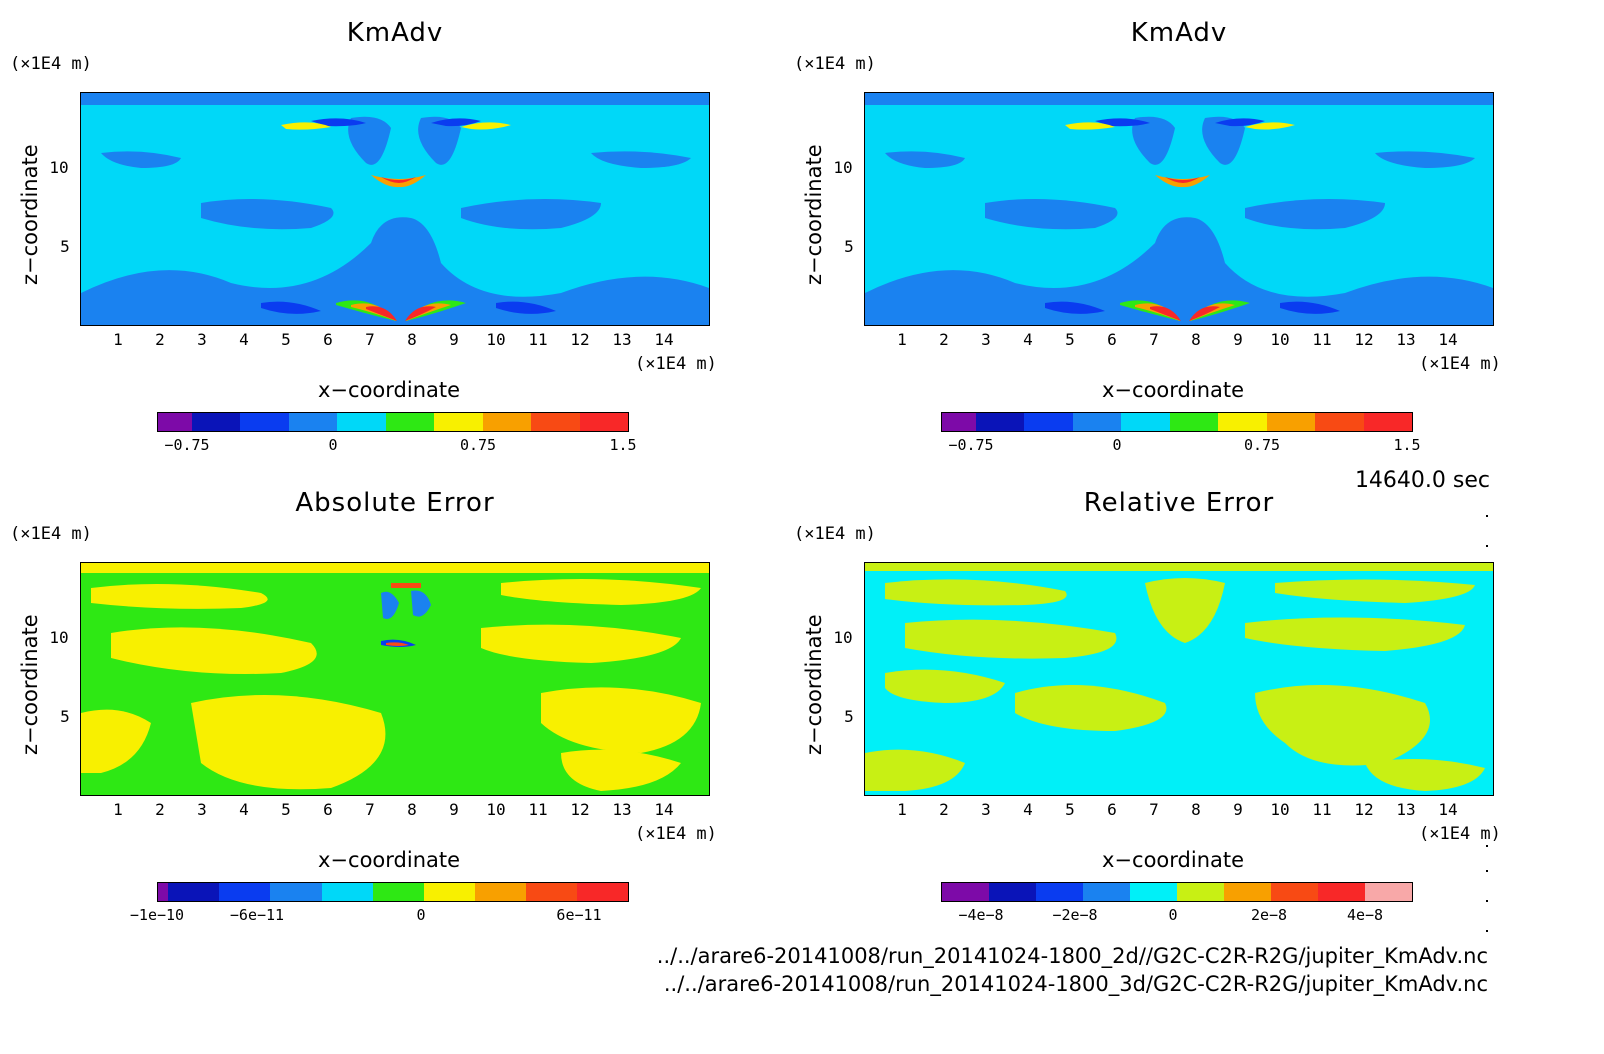  Describe the element at coordinates (395, 503) in the screenshot. I see `panel-title: Absolute Error` at that location.